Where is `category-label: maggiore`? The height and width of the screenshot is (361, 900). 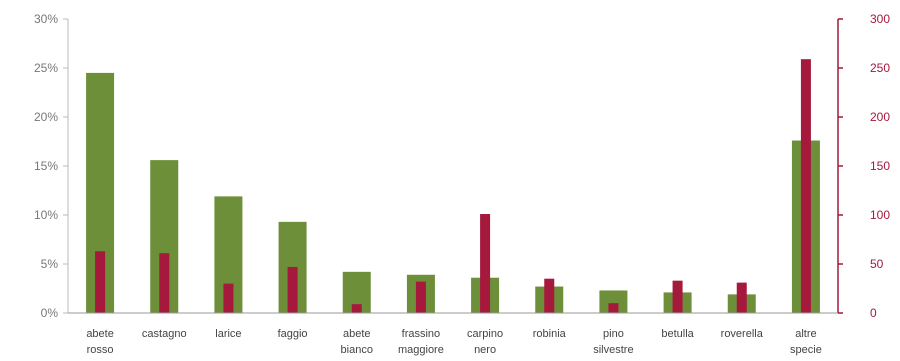 category-label: maggiore is located at coordinates (421, 350).